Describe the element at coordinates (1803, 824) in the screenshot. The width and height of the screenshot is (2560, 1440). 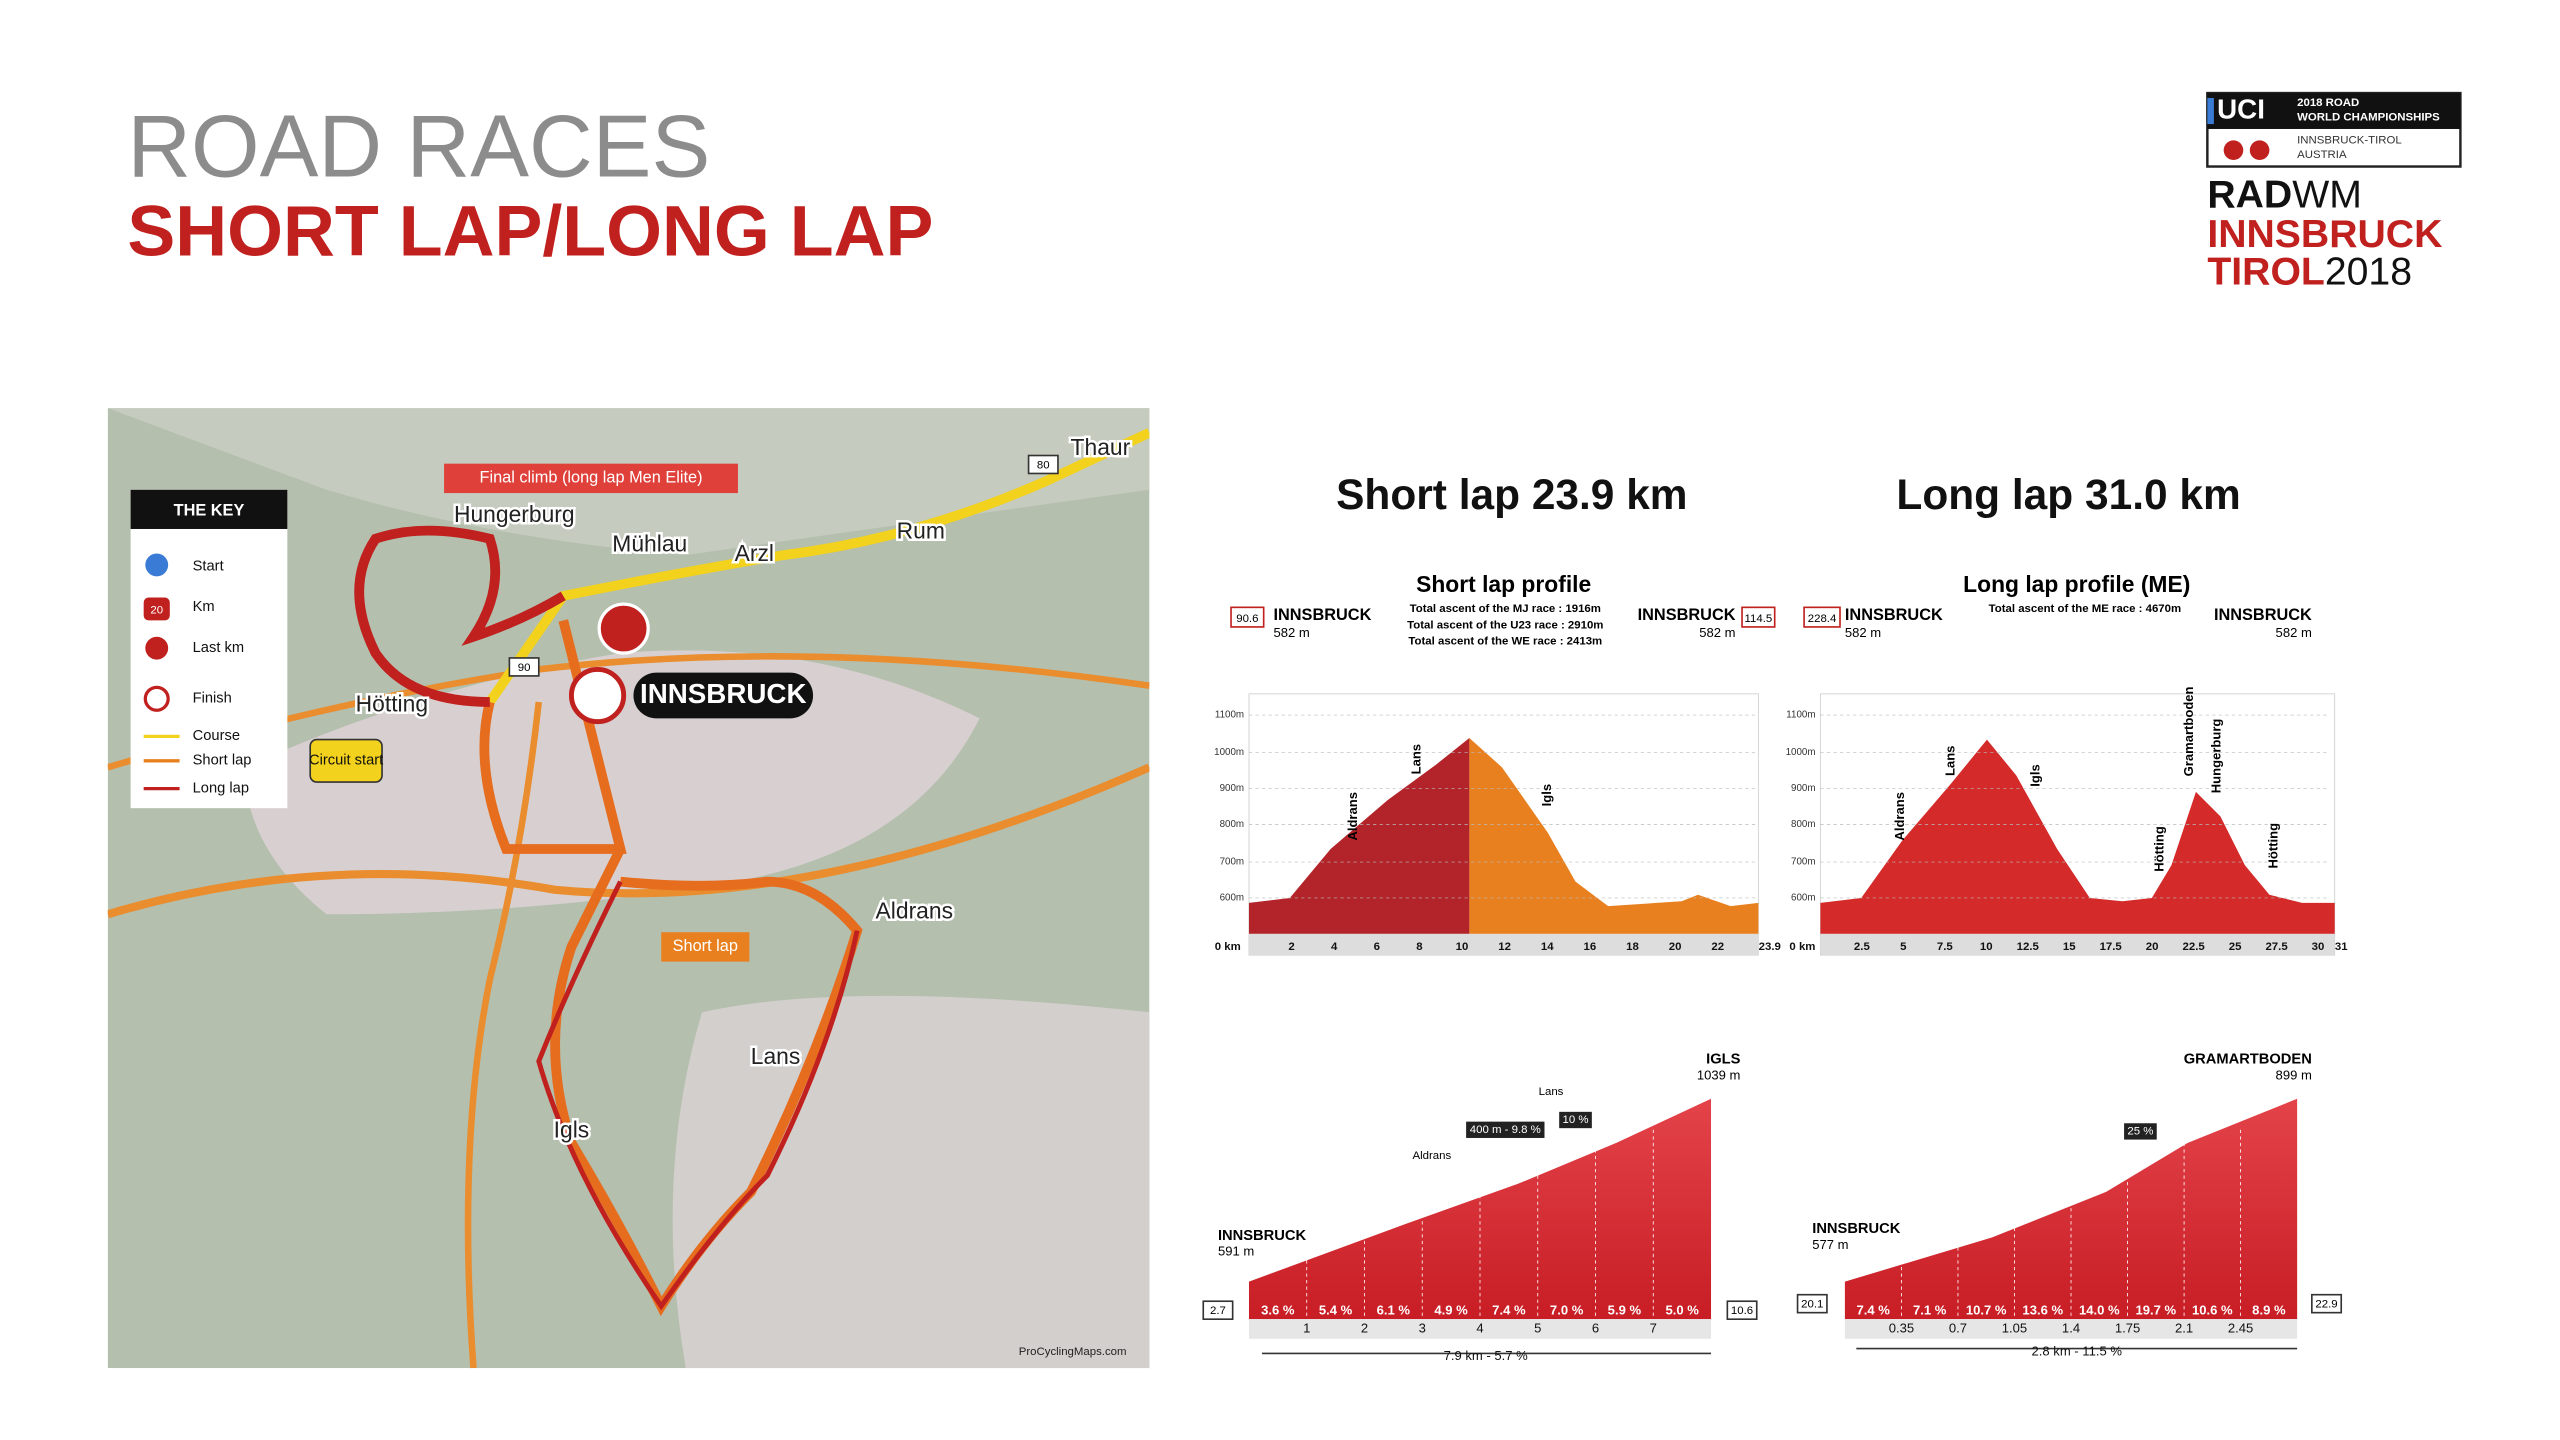
I see `y-tick-label: 800m` at that location.